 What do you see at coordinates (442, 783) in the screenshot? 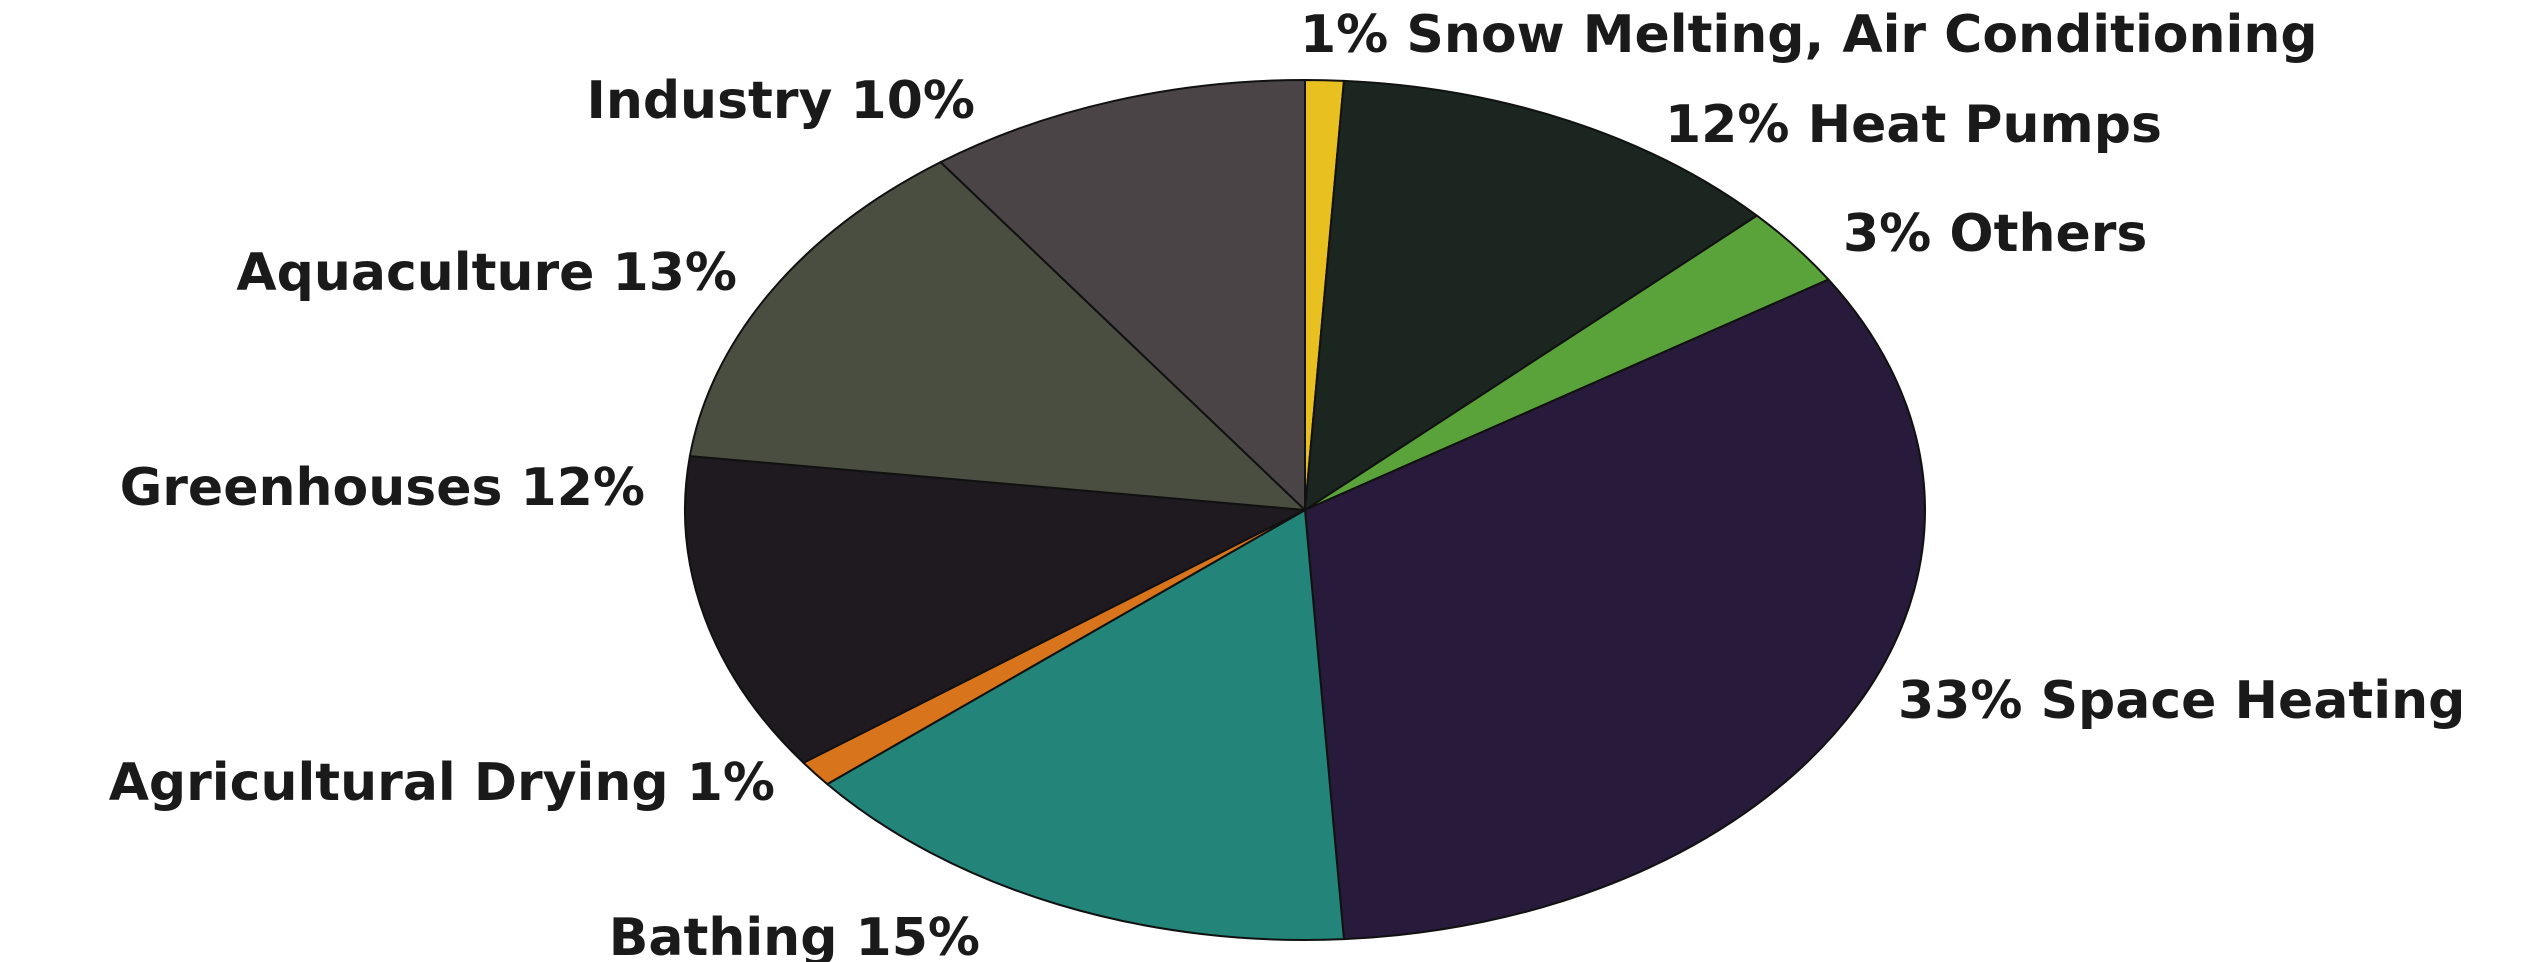
I see `pie-slice-label-6: Agricultural Drying 1%` at bounding box center [442, 783].